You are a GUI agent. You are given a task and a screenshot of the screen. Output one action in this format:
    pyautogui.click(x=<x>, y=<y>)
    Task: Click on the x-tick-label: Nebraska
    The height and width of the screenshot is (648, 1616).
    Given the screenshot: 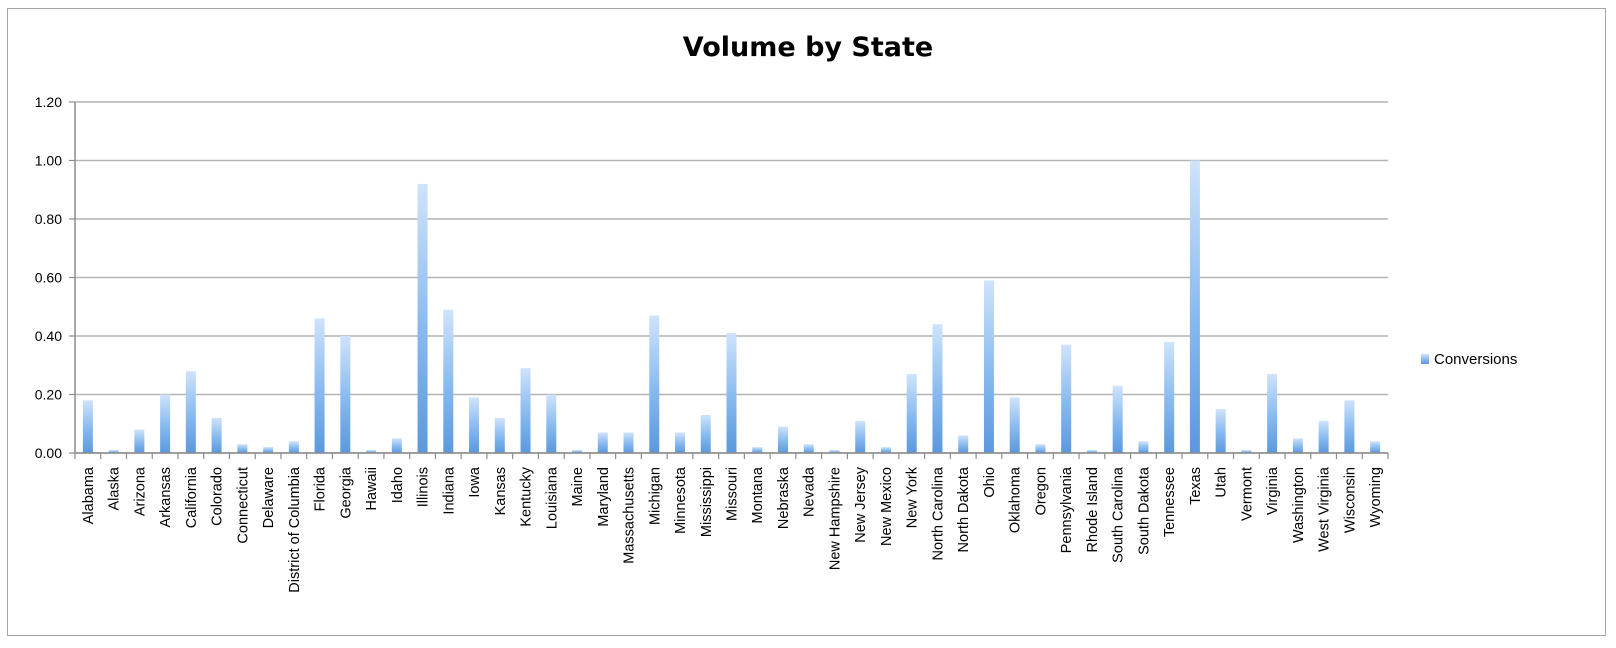 What is the action you would take?
    pyautogui.click(x=784, y=497)
    